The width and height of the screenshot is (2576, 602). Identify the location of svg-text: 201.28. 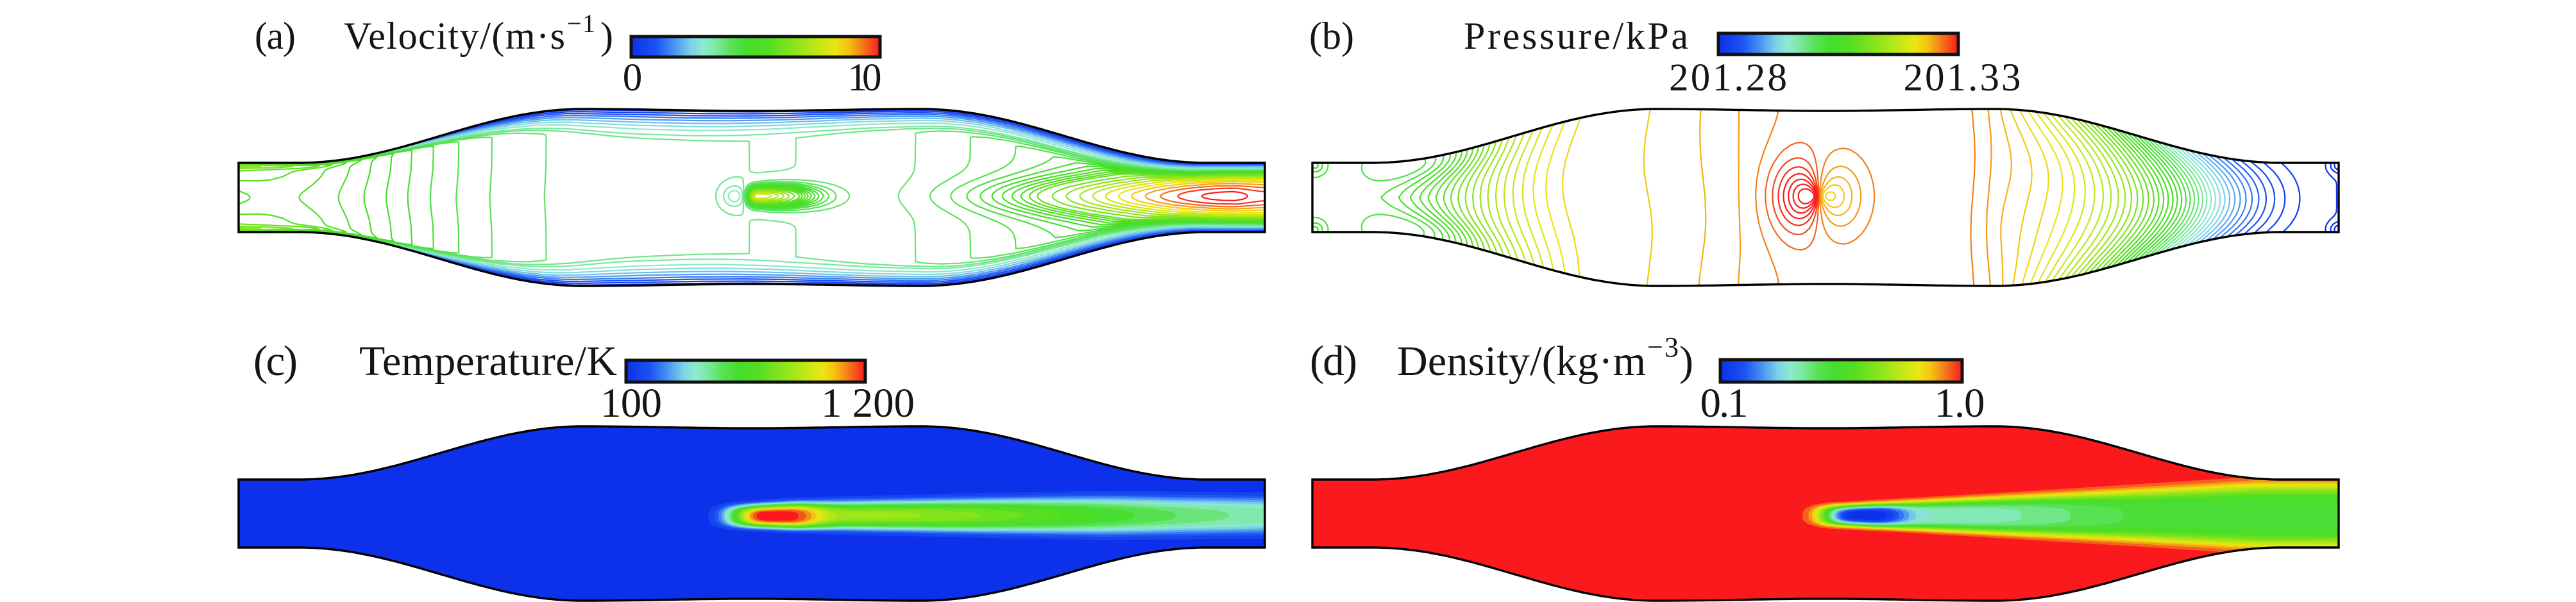
(1728, 77).